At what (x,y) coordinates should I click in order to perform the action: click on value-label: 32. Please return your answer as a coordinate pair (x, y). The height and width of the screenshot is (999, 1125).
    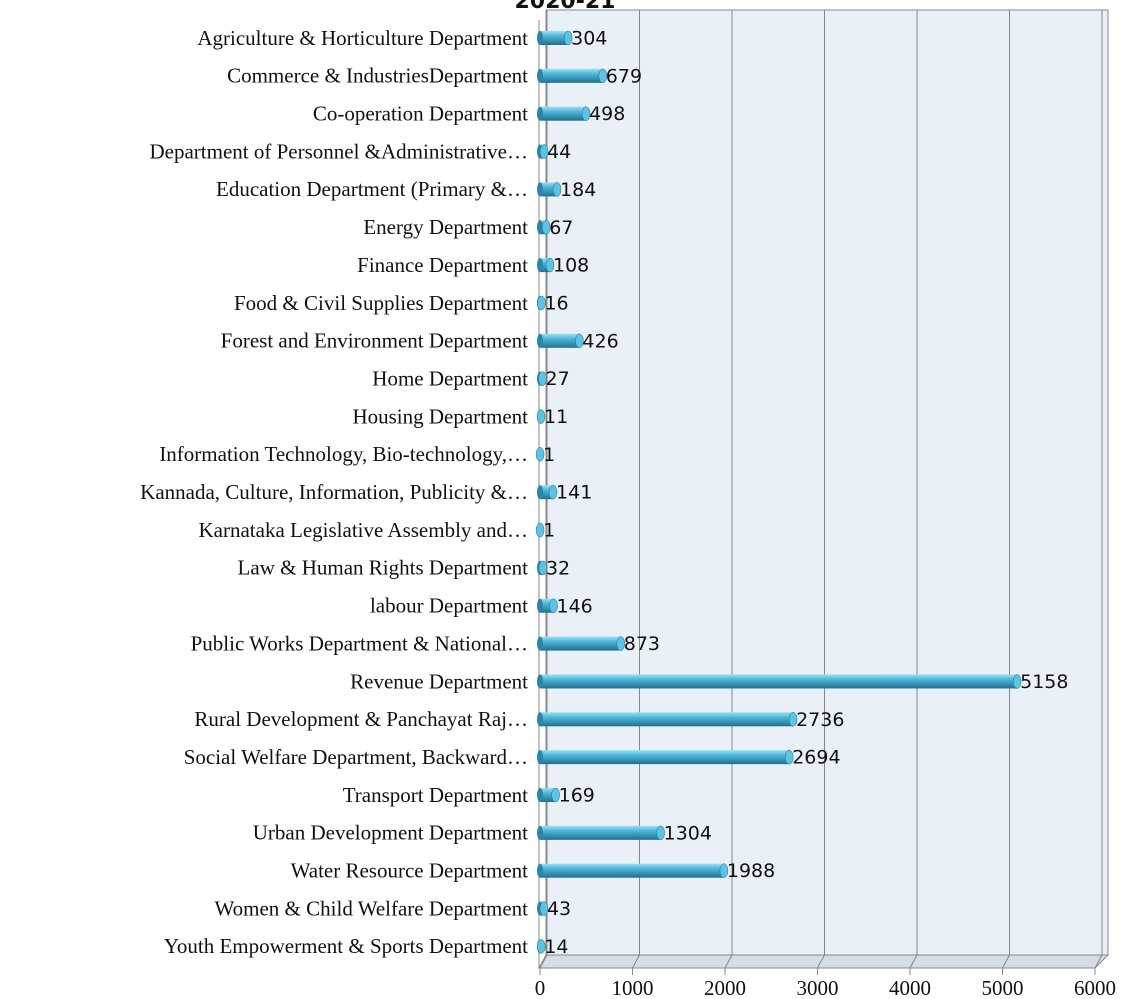
    Looking at the image, I should click on (558, 568).